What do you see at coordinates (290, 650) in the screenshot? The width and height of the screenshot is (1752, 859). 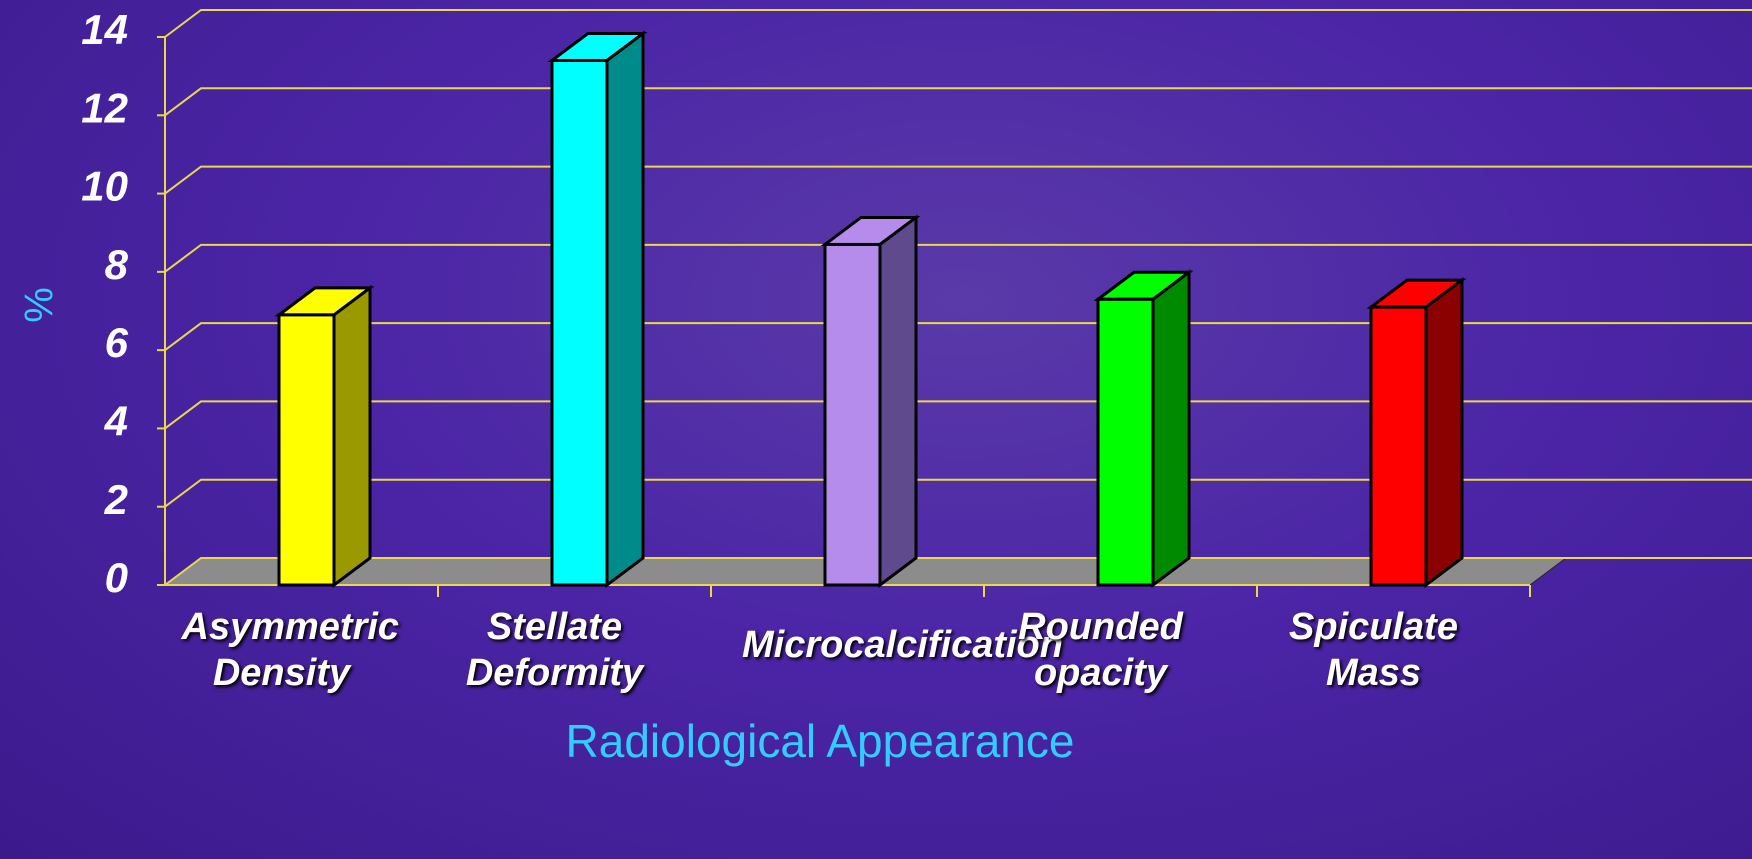 I see `x-tick-label: Asymmetric Density` at bounding box center [290, 650].